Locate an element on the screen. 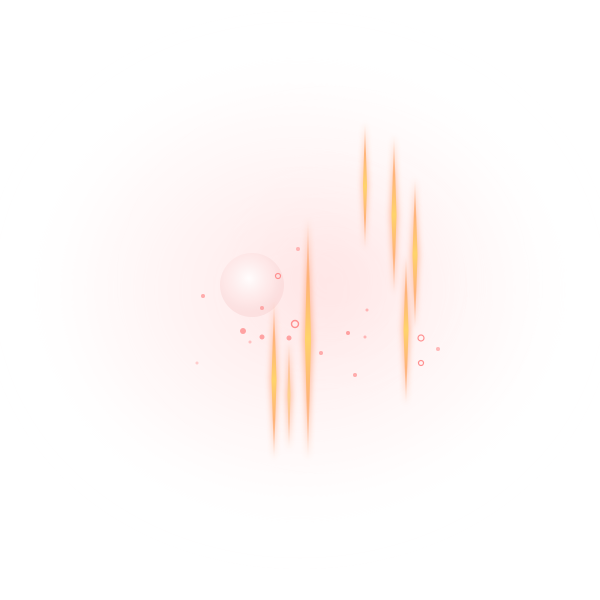 The image size is (600, 600). streak-core-group is located at coordinates (344, 291).